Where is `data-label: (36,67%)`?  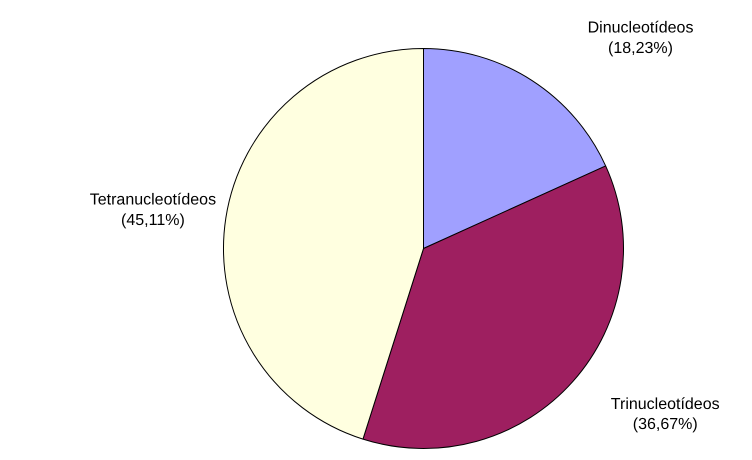
data-label: (36,67%) is located at coordinates (665, 425).